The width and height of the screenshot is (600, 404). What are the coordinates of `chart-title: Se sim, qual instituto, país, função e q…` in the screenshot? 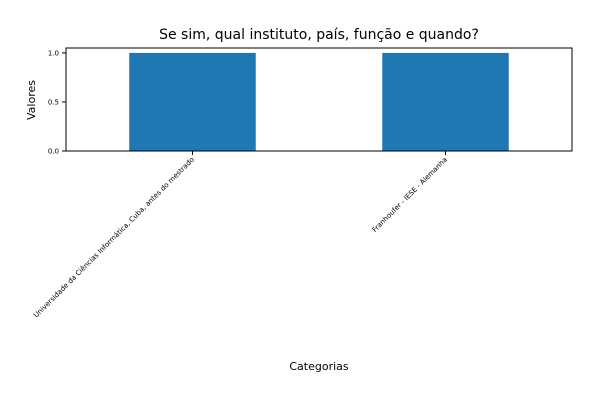 It's located at (319, 35).